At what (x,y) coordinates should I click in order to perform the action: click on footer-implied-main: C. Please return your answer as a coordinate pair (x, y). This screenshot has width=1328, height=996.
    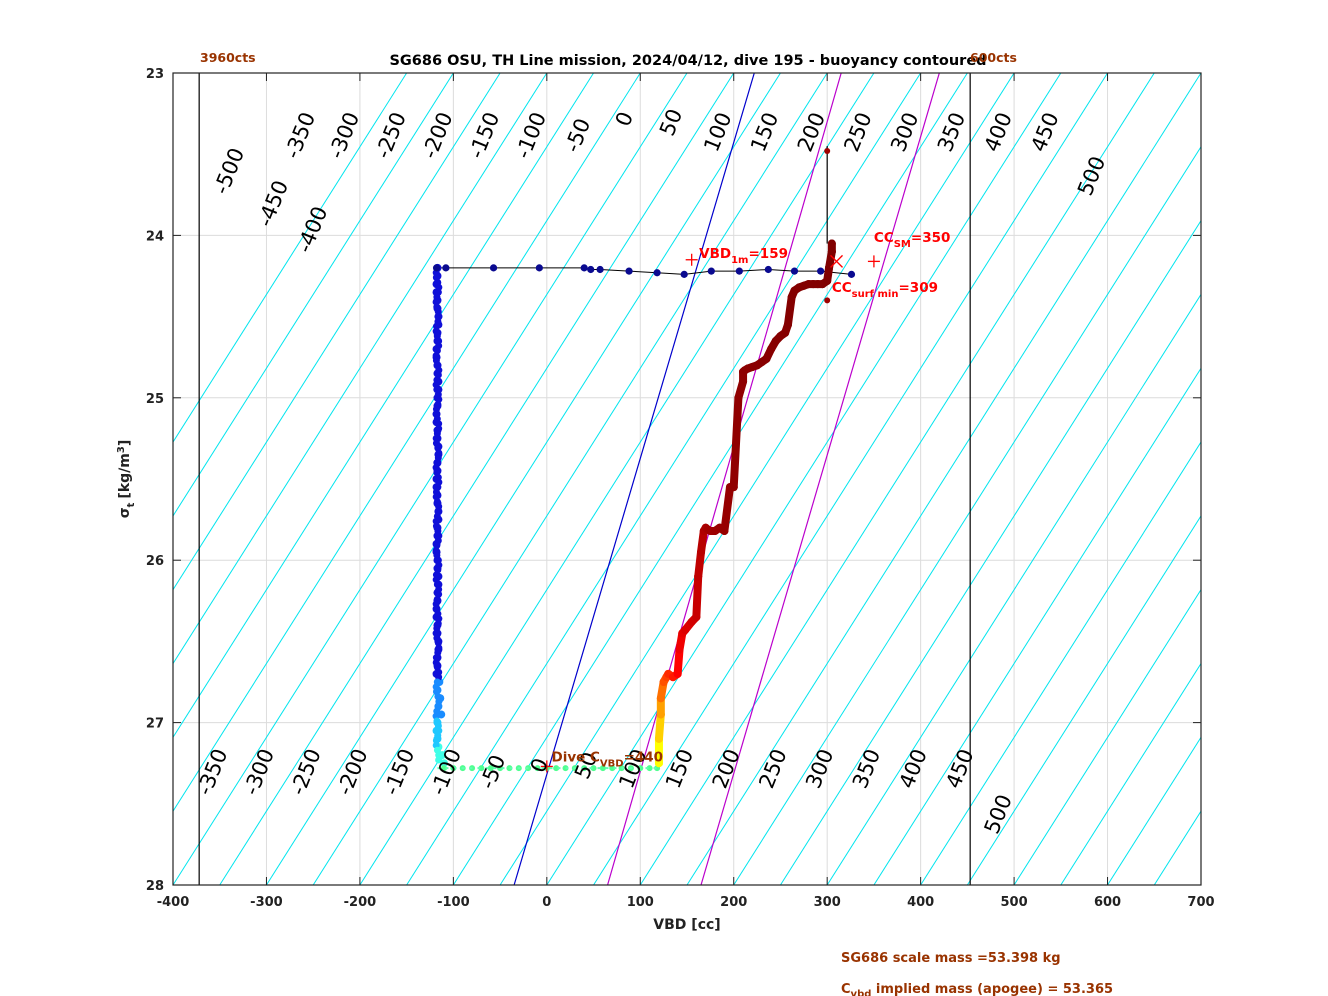
    Looking at the image, I should click on (846, 989).